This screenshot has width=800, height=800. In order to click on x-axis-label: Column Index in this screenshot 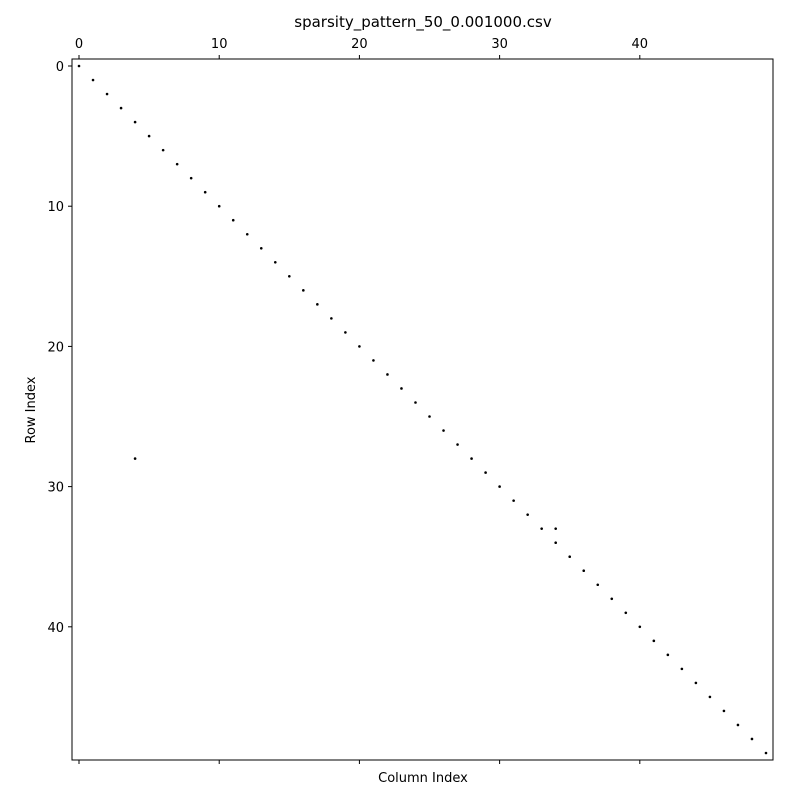, I will do `click(423, 778)`.